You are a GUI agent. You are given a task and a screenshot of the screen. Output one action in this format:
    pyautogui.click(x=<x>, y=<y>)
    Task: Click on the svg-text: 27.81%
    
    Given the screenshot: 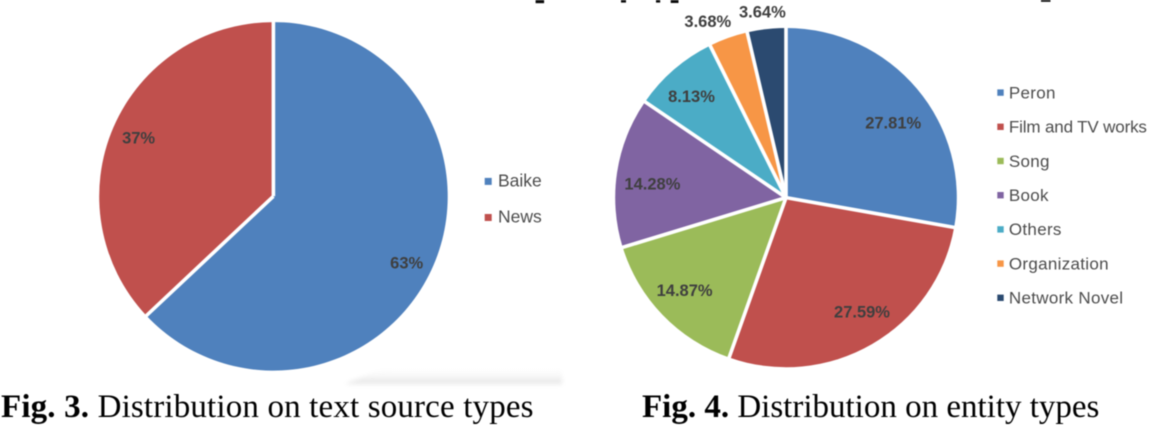 What is the action you would take?
    pyautogui.click(x=893, y=124)
    